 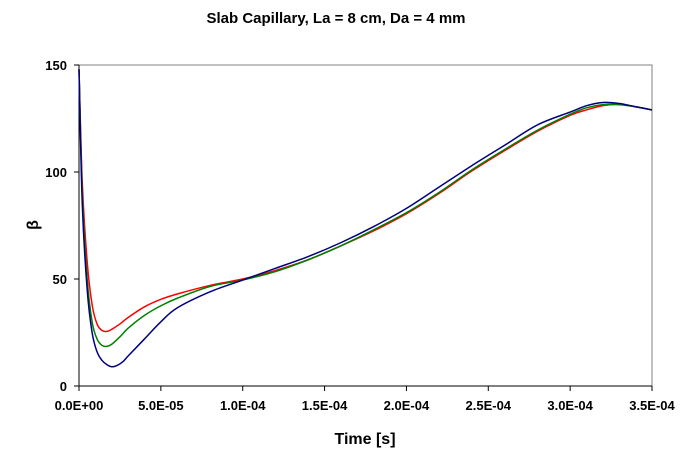 I want to click on x-axis-title: Time [s], so click(x=364, y=439).